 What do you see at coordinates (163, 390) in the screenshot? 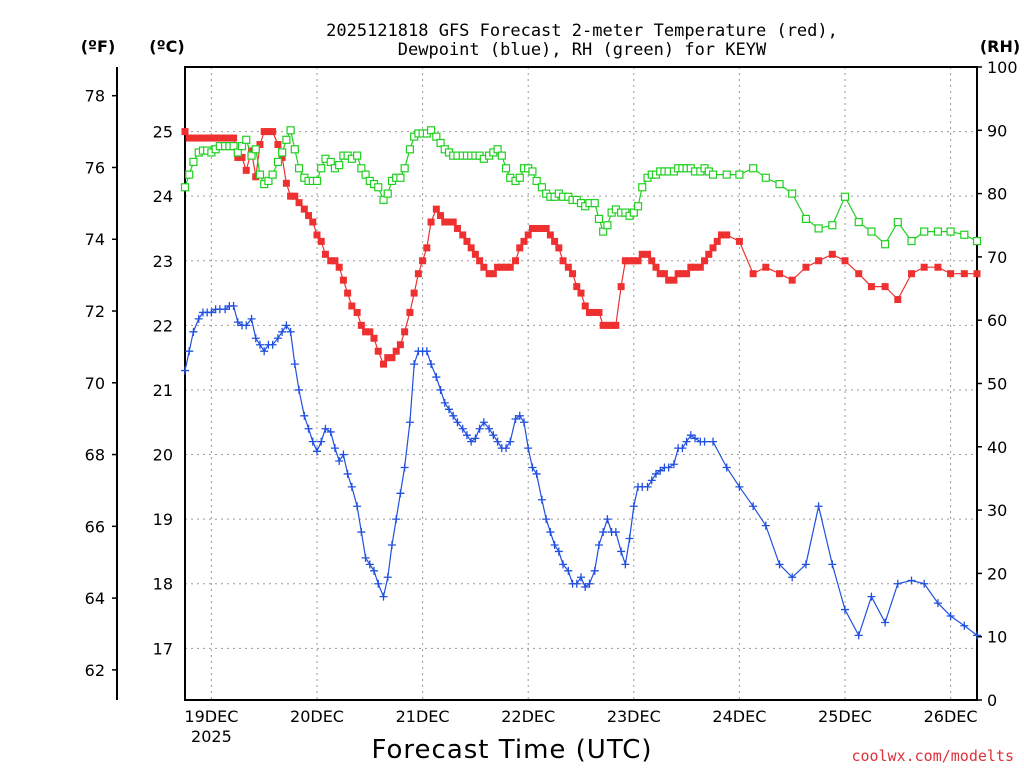
I see `c-tick-label: 21` at bounding box center [163, 390].